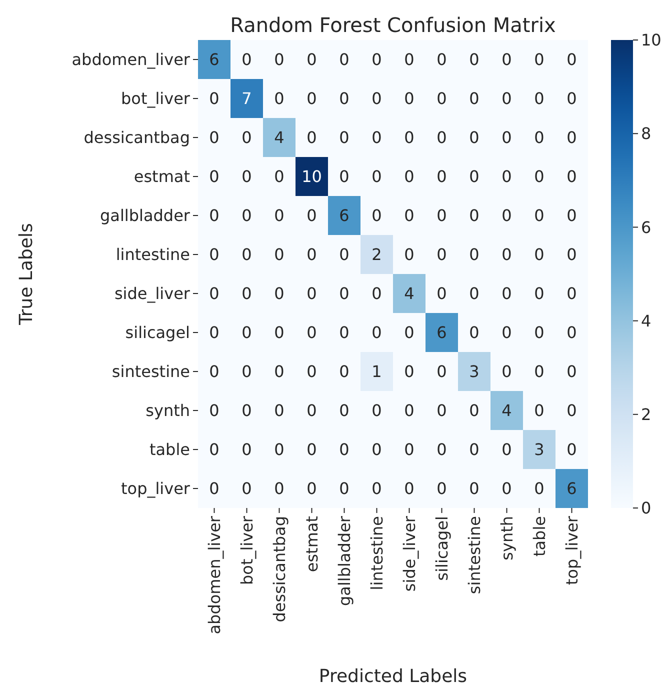 This screenshot has height=684, width=661. Describe the element at coordinates (646, 134) in the screenshot. I see `color-bar-label: 8` at that location.